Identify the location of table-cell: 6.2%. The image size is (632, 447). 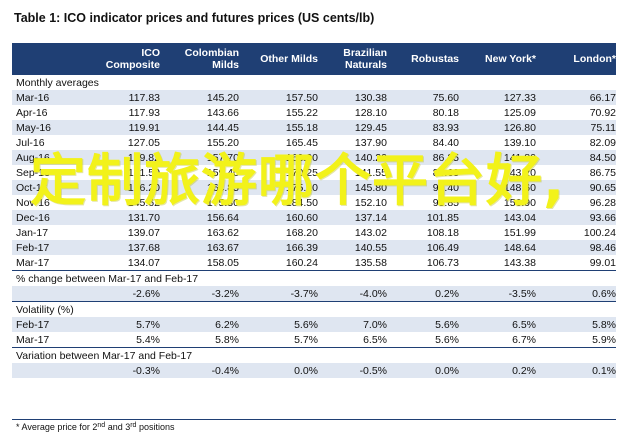
(227, 324).